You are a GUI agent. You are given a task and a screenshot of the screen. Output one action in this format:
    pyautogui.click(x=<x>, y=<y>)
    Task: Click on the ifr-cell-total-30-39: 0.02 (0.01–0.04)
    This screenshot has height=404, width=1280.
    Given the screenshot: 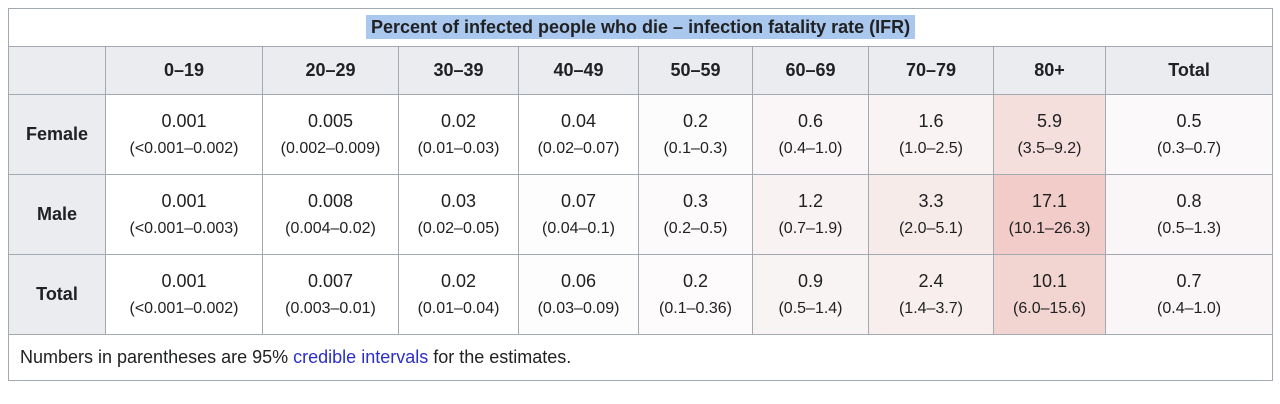 What is the action you would take?
    pyautogui.click(x=458, y=294)
    